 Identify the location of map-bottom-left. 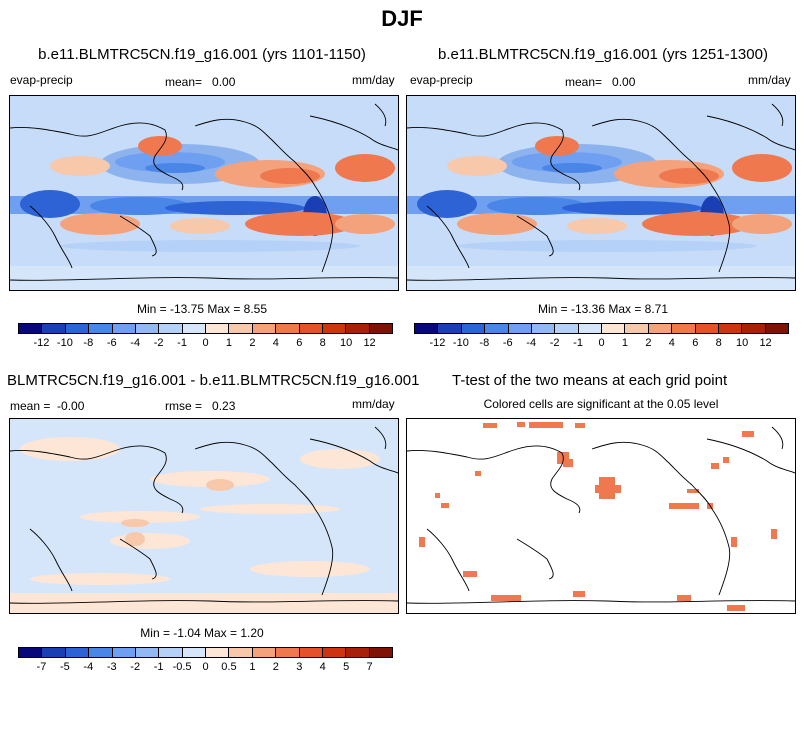
(204, 516).